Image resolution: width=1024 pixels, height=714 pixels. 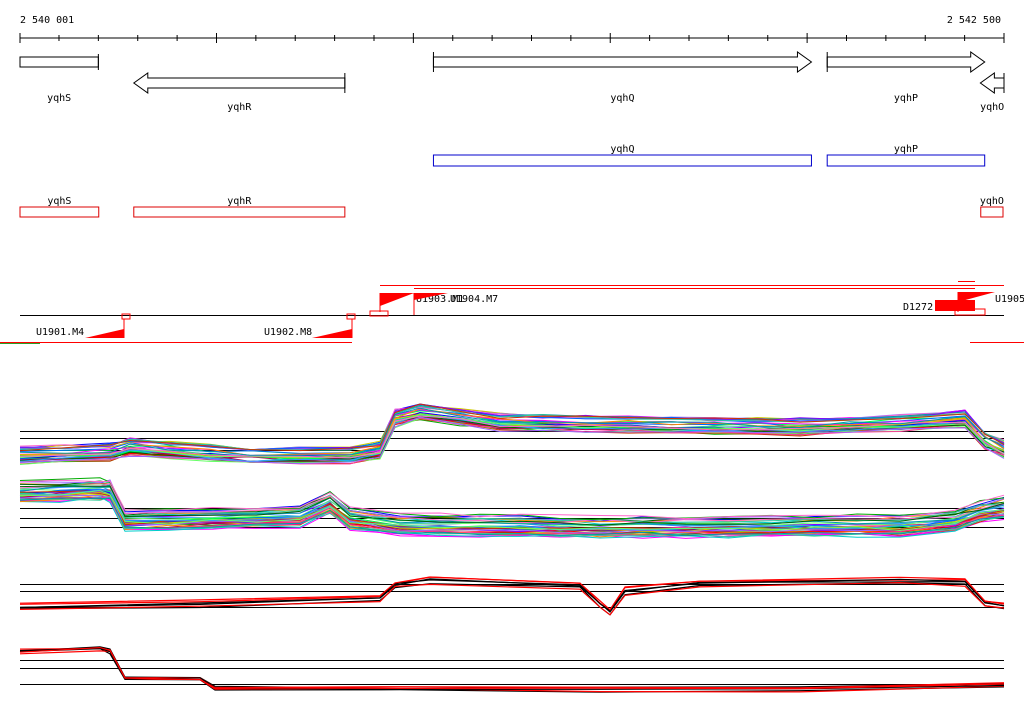 I want to click on promoter-u1903: U1903.M1, so click(x=416, y=305).